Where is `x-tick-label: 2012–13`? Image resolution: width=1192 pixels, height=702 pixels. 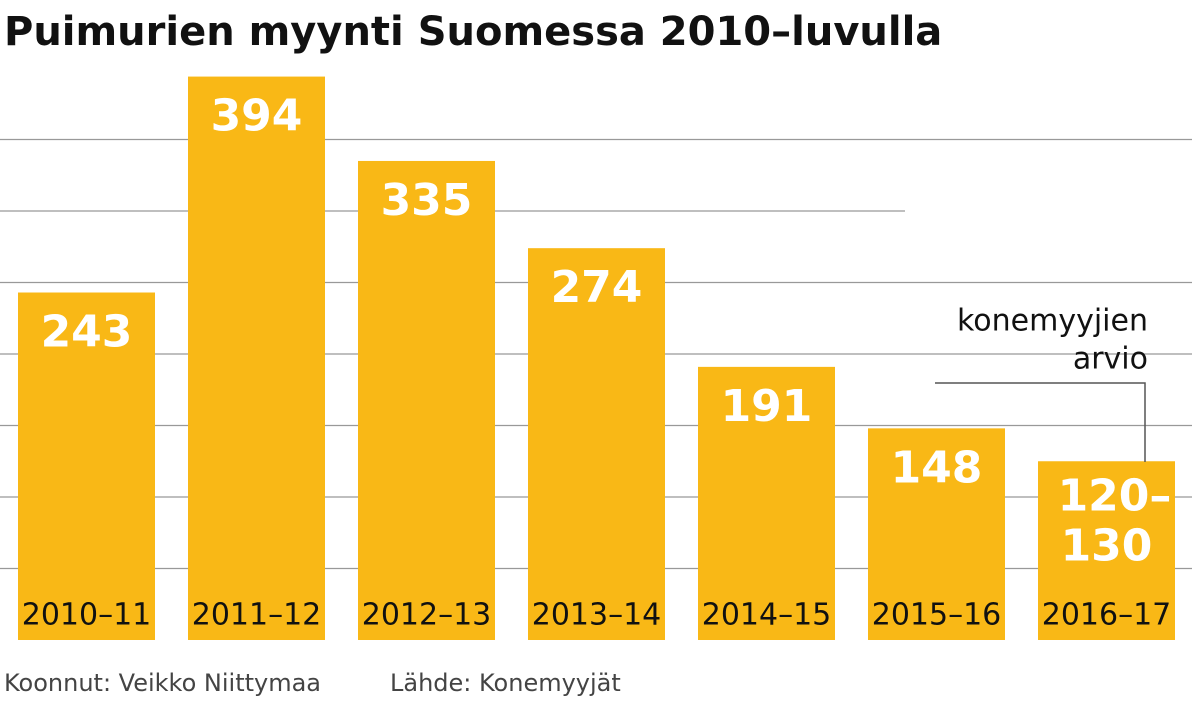
x-tick-label: 2012–13 is located at coordinates (427, 615).